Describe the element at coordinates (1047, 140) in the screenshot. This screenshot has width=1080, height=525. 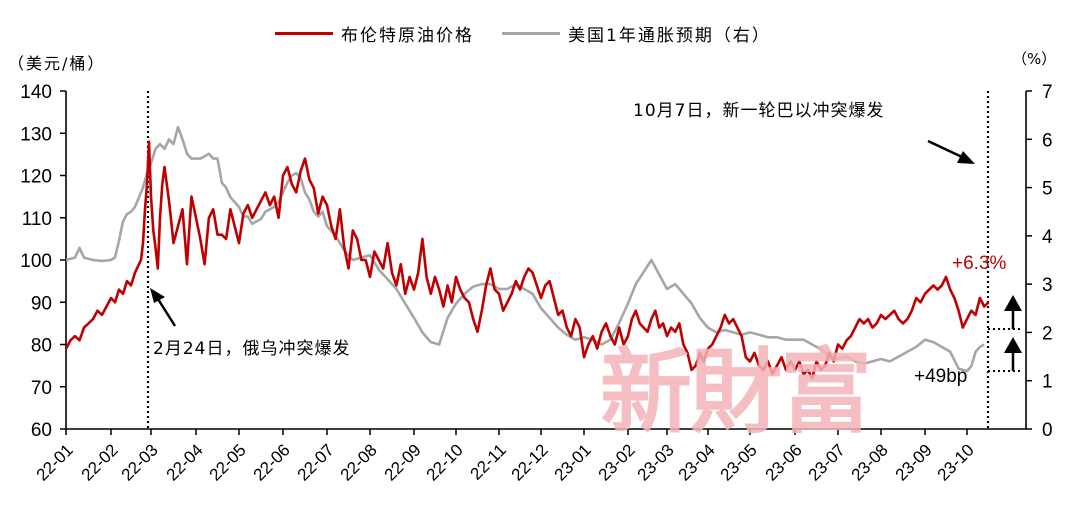
I see `right-y-tick-label: 6` at that location.